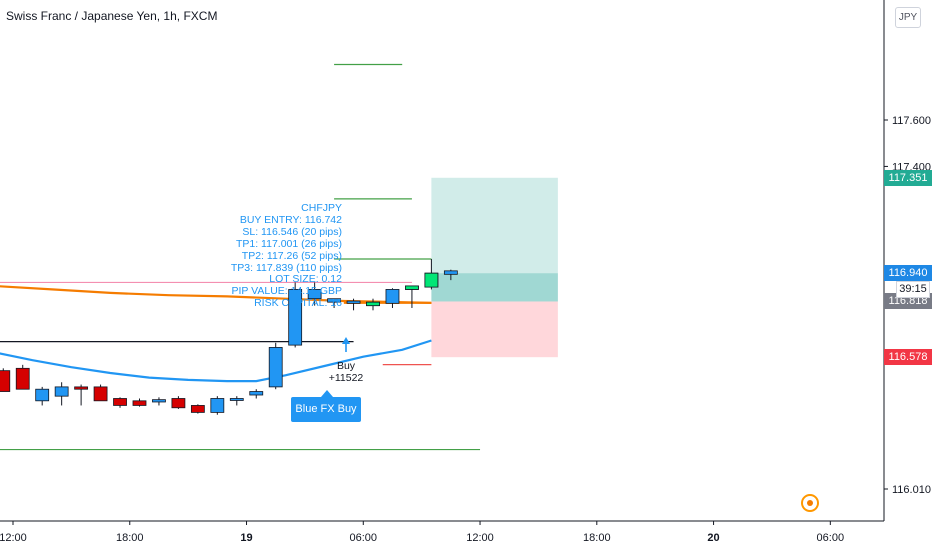 The width and height of the screenshot is (932, 550). I want to click on info-line: RISK CAPITAL: 16, so click(298, 303).